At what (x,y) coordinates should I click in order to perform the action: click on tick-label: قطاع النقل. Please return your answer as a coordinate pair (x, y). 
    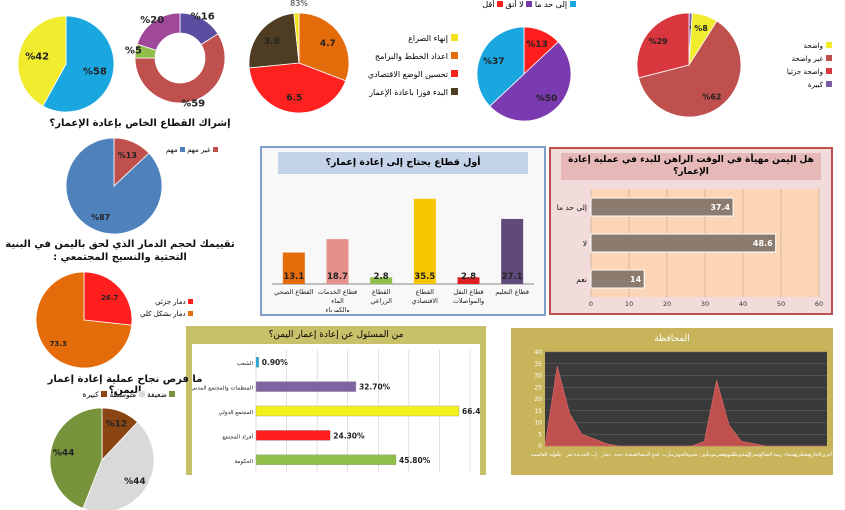
    Looking at the image, I should click on (468, 292).